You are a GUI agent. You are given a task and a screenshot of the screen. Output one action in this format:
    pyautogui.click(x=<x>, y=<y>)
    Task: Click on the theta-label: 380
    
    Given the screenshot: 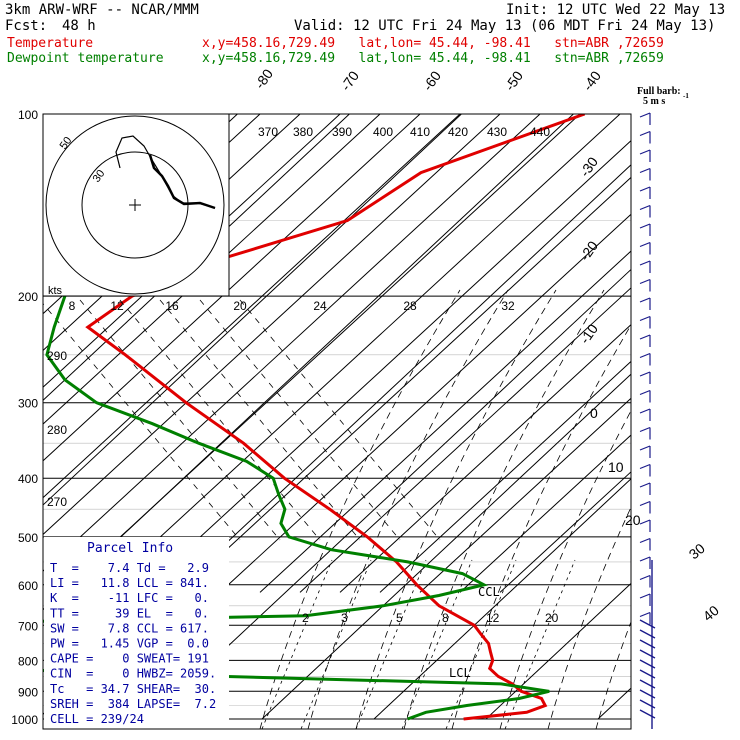 What is the action you would take?
    pyautogui.click(x=303, y=132)
    